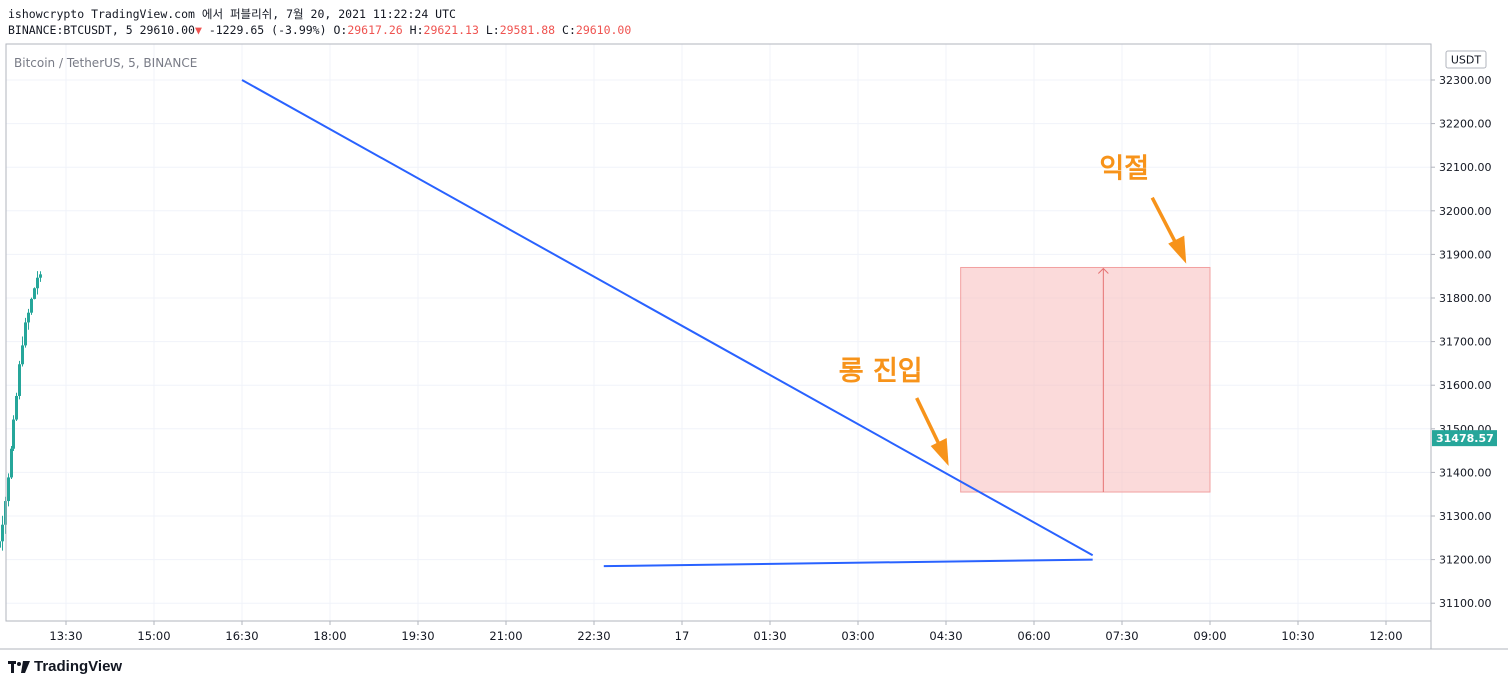  What do you see at coordinates (1465, 124) in the screenshot?
I see `y-tick-label: 32200.00` at bounding box center [1465, 124].